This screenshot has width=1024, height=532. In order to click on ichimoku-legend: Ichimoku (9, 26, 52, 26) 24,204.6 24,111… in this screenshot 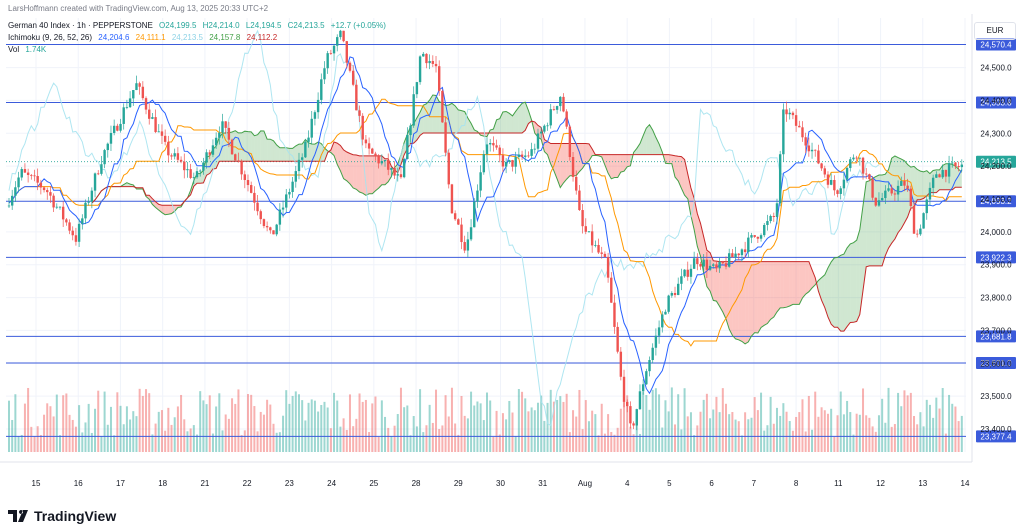, I will do `click(144, 37)`.